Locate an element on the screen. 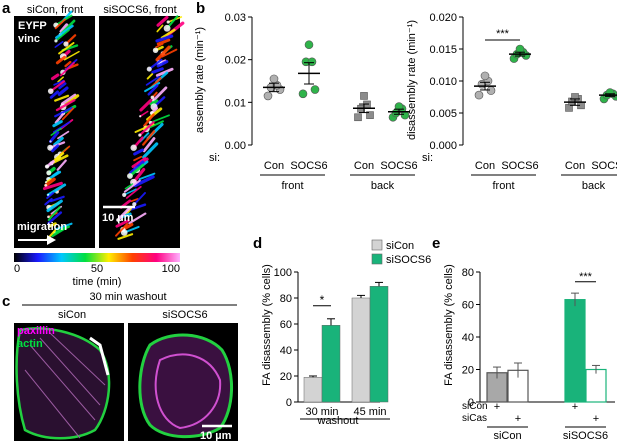 Image resolution: width=617 pixels, height=441 pixels. group-label: front is located at coordinates (292, 186).